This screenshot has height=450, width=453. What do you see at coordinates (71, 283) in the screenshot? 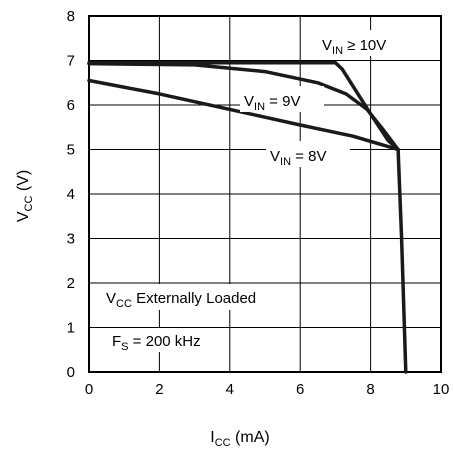
I see `y-tick-label: 2` at bounding box center [71, 283].